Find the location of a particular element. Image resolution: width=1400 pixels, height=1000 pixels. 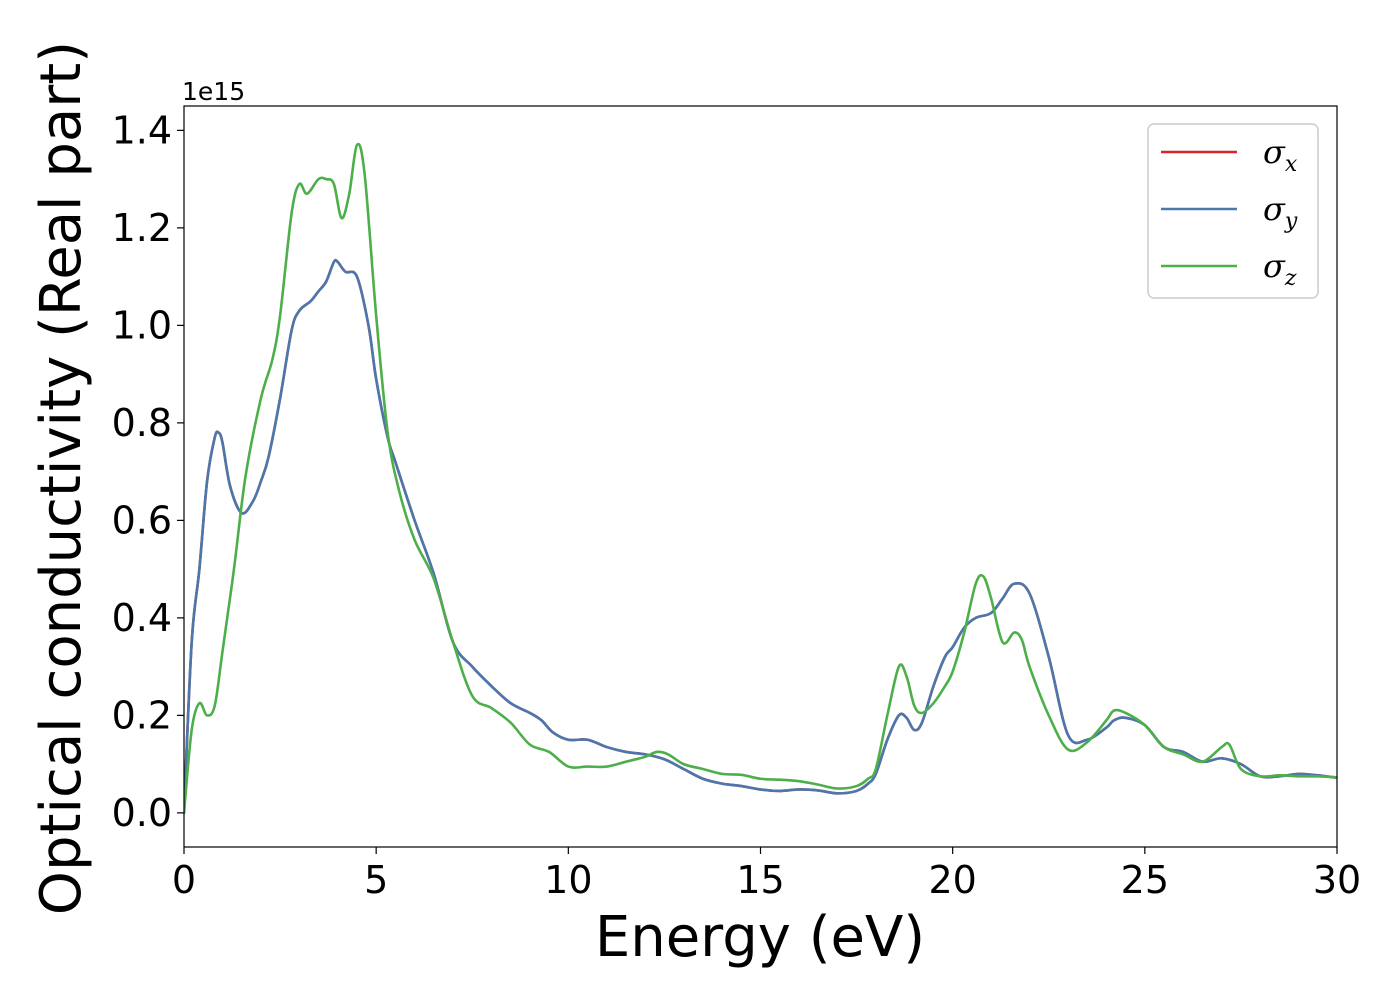

y-axis-label: Optical conductivity (Real part) is located at coordinates (61, 478).